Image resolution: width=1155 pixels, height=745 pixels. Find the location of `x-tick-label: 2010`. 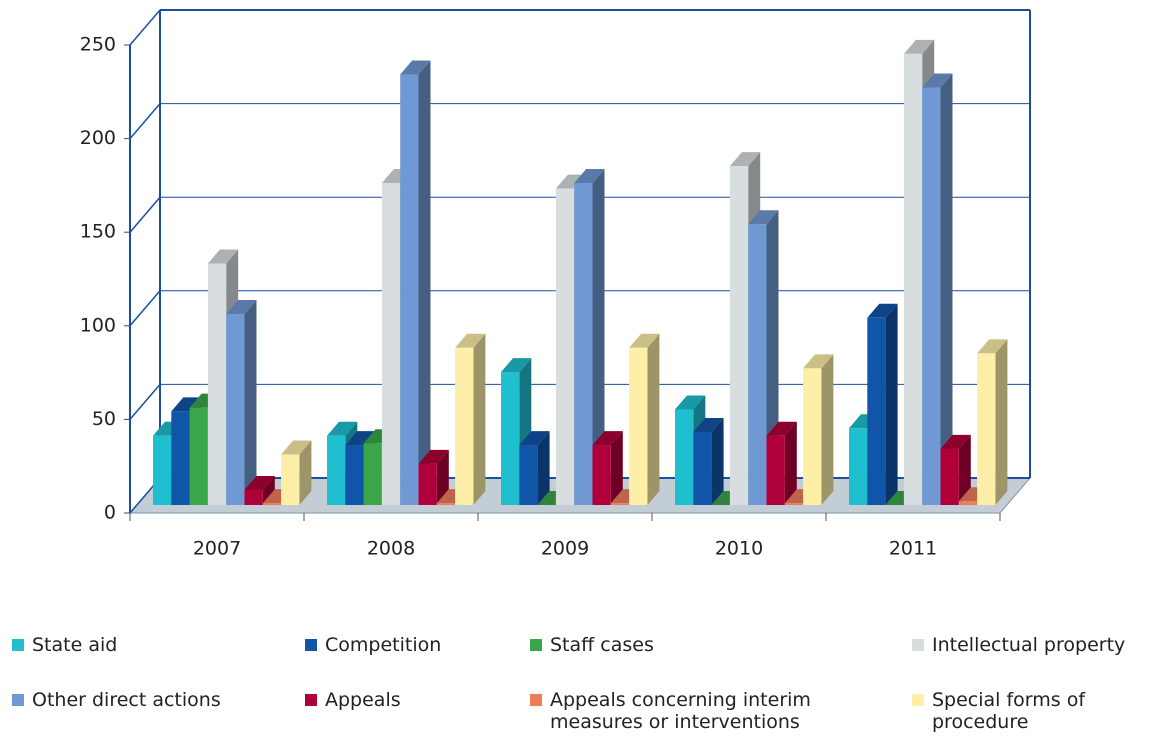

x-tick-label: 2010 is located at coordinates (739, 549).